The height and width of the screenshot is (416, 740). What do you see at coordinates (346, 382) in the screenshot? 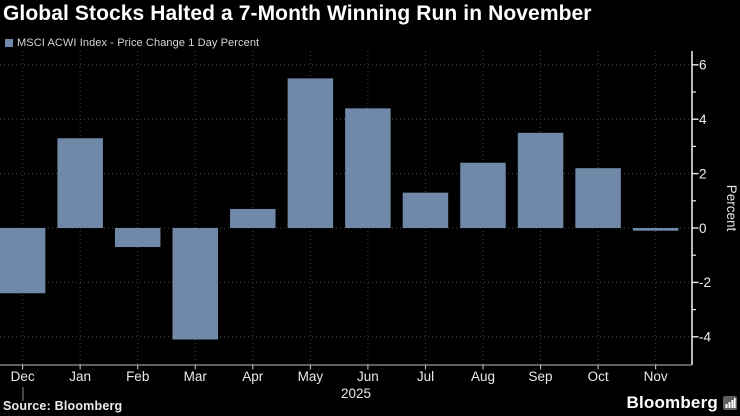
I see `x-axis: Dec Jan Feb Mar Apr May Jun Jul Aug Sep Oct Nov 2025` at bounding box center [346, 382].